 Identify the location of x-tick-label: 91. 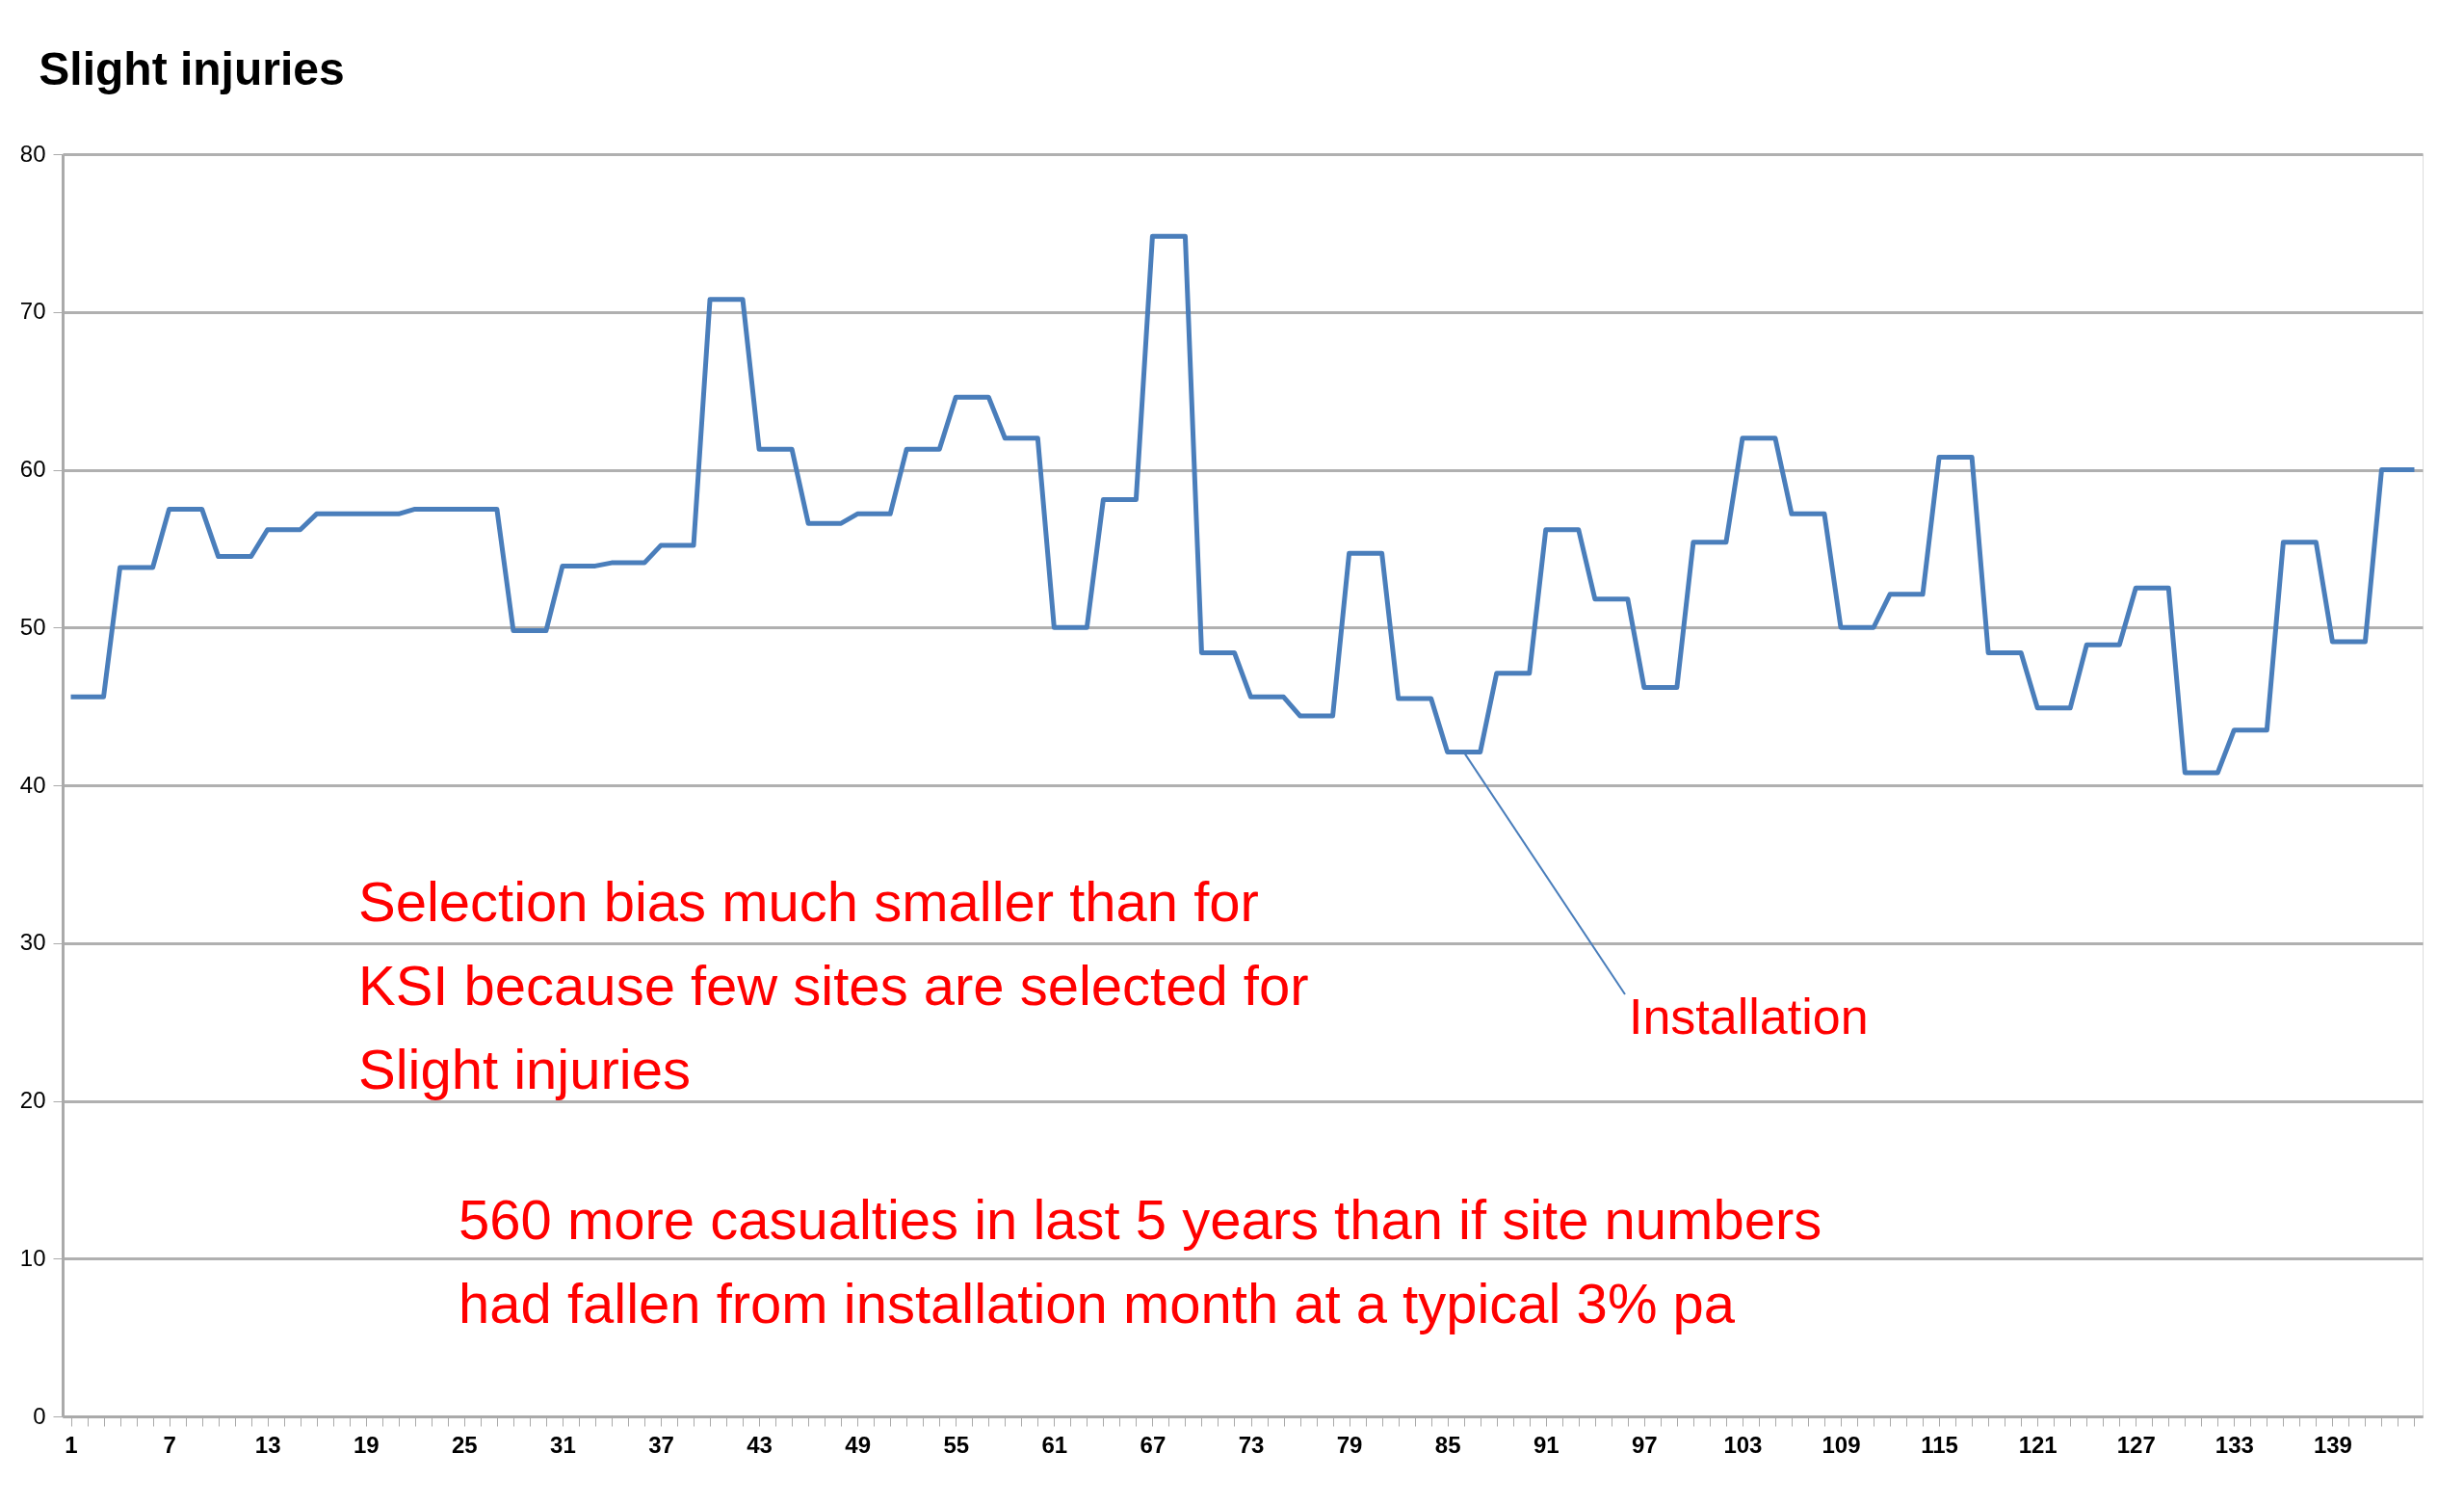
(1546, 1444).